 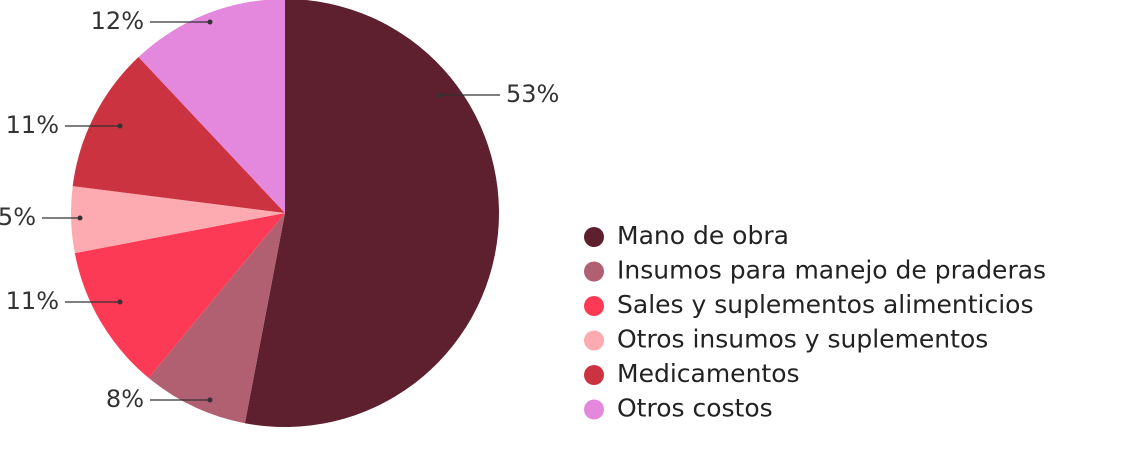 I want to click on data-label: 5%, so click(x=18, y=217).